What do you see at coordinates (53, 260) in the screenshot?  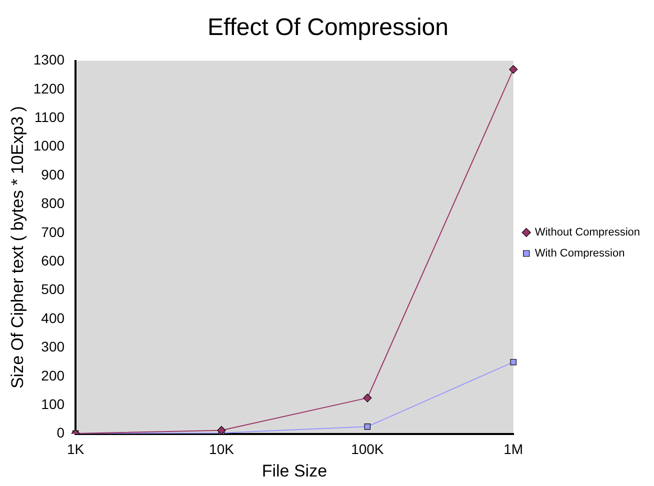 I see `y-tick-label: 600` at bounding box center [53, 260].